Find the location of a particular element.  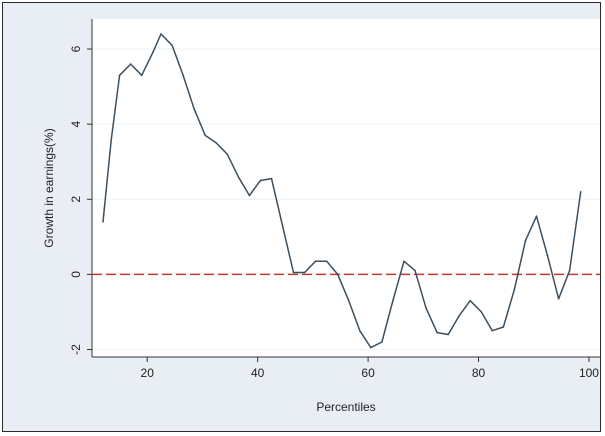

x-axis-title: Percentiles is located at coordinates (345, 407).